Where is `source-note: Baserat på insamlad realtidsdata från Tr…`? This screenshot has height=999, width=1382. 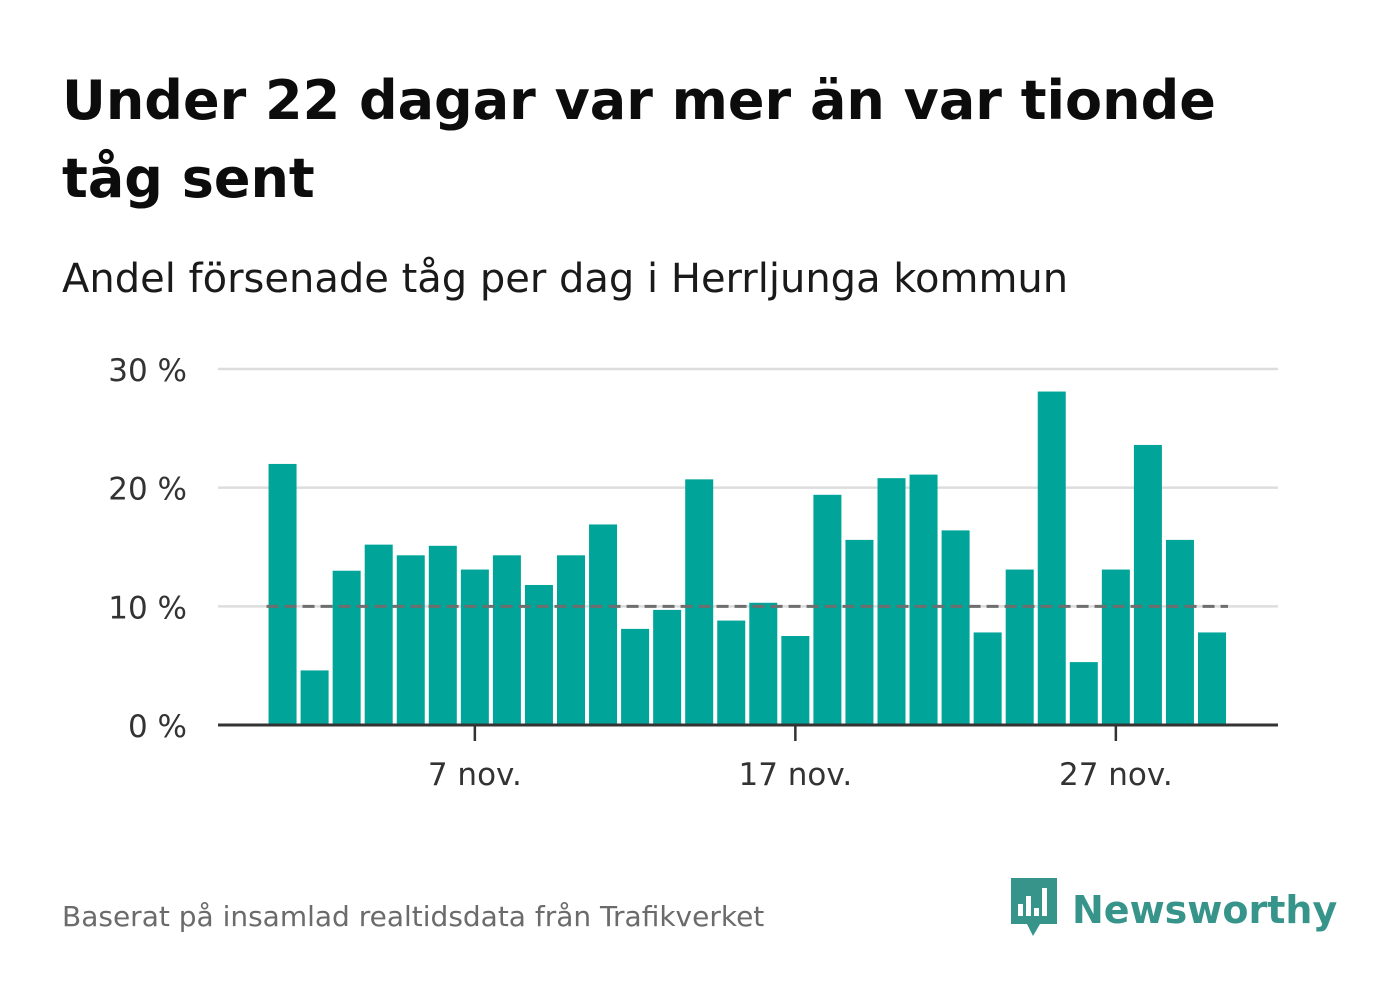
source-note: Baserat på insamlad realtidsdata från Tr… is located at coordinates (413, 916).